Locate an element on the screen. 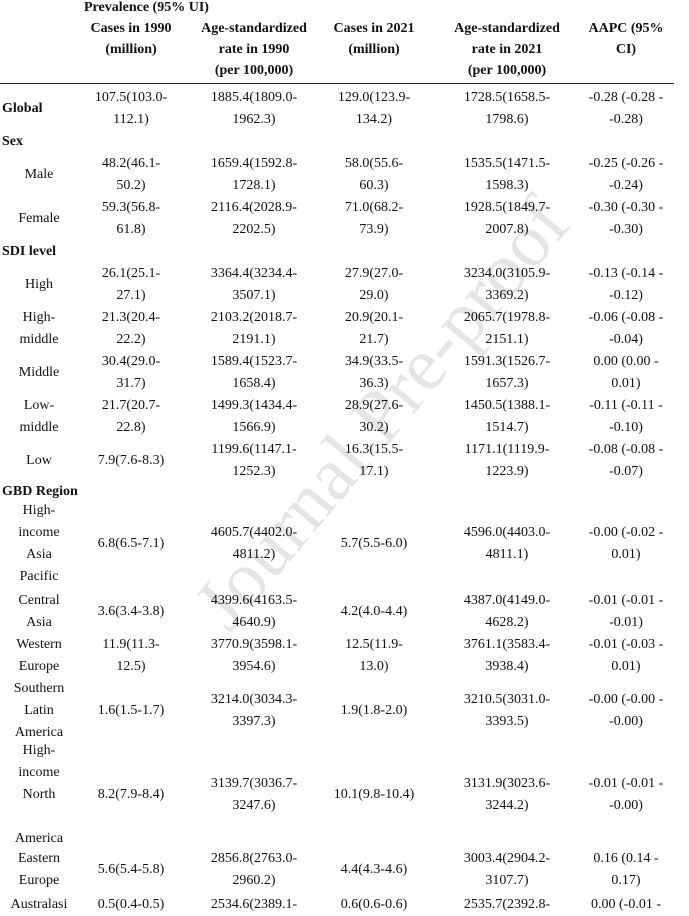 The height and width of the screenshot is (916, 689). table-cell: 3.6(3.4-3.8) is located at coordinates (131, 612).